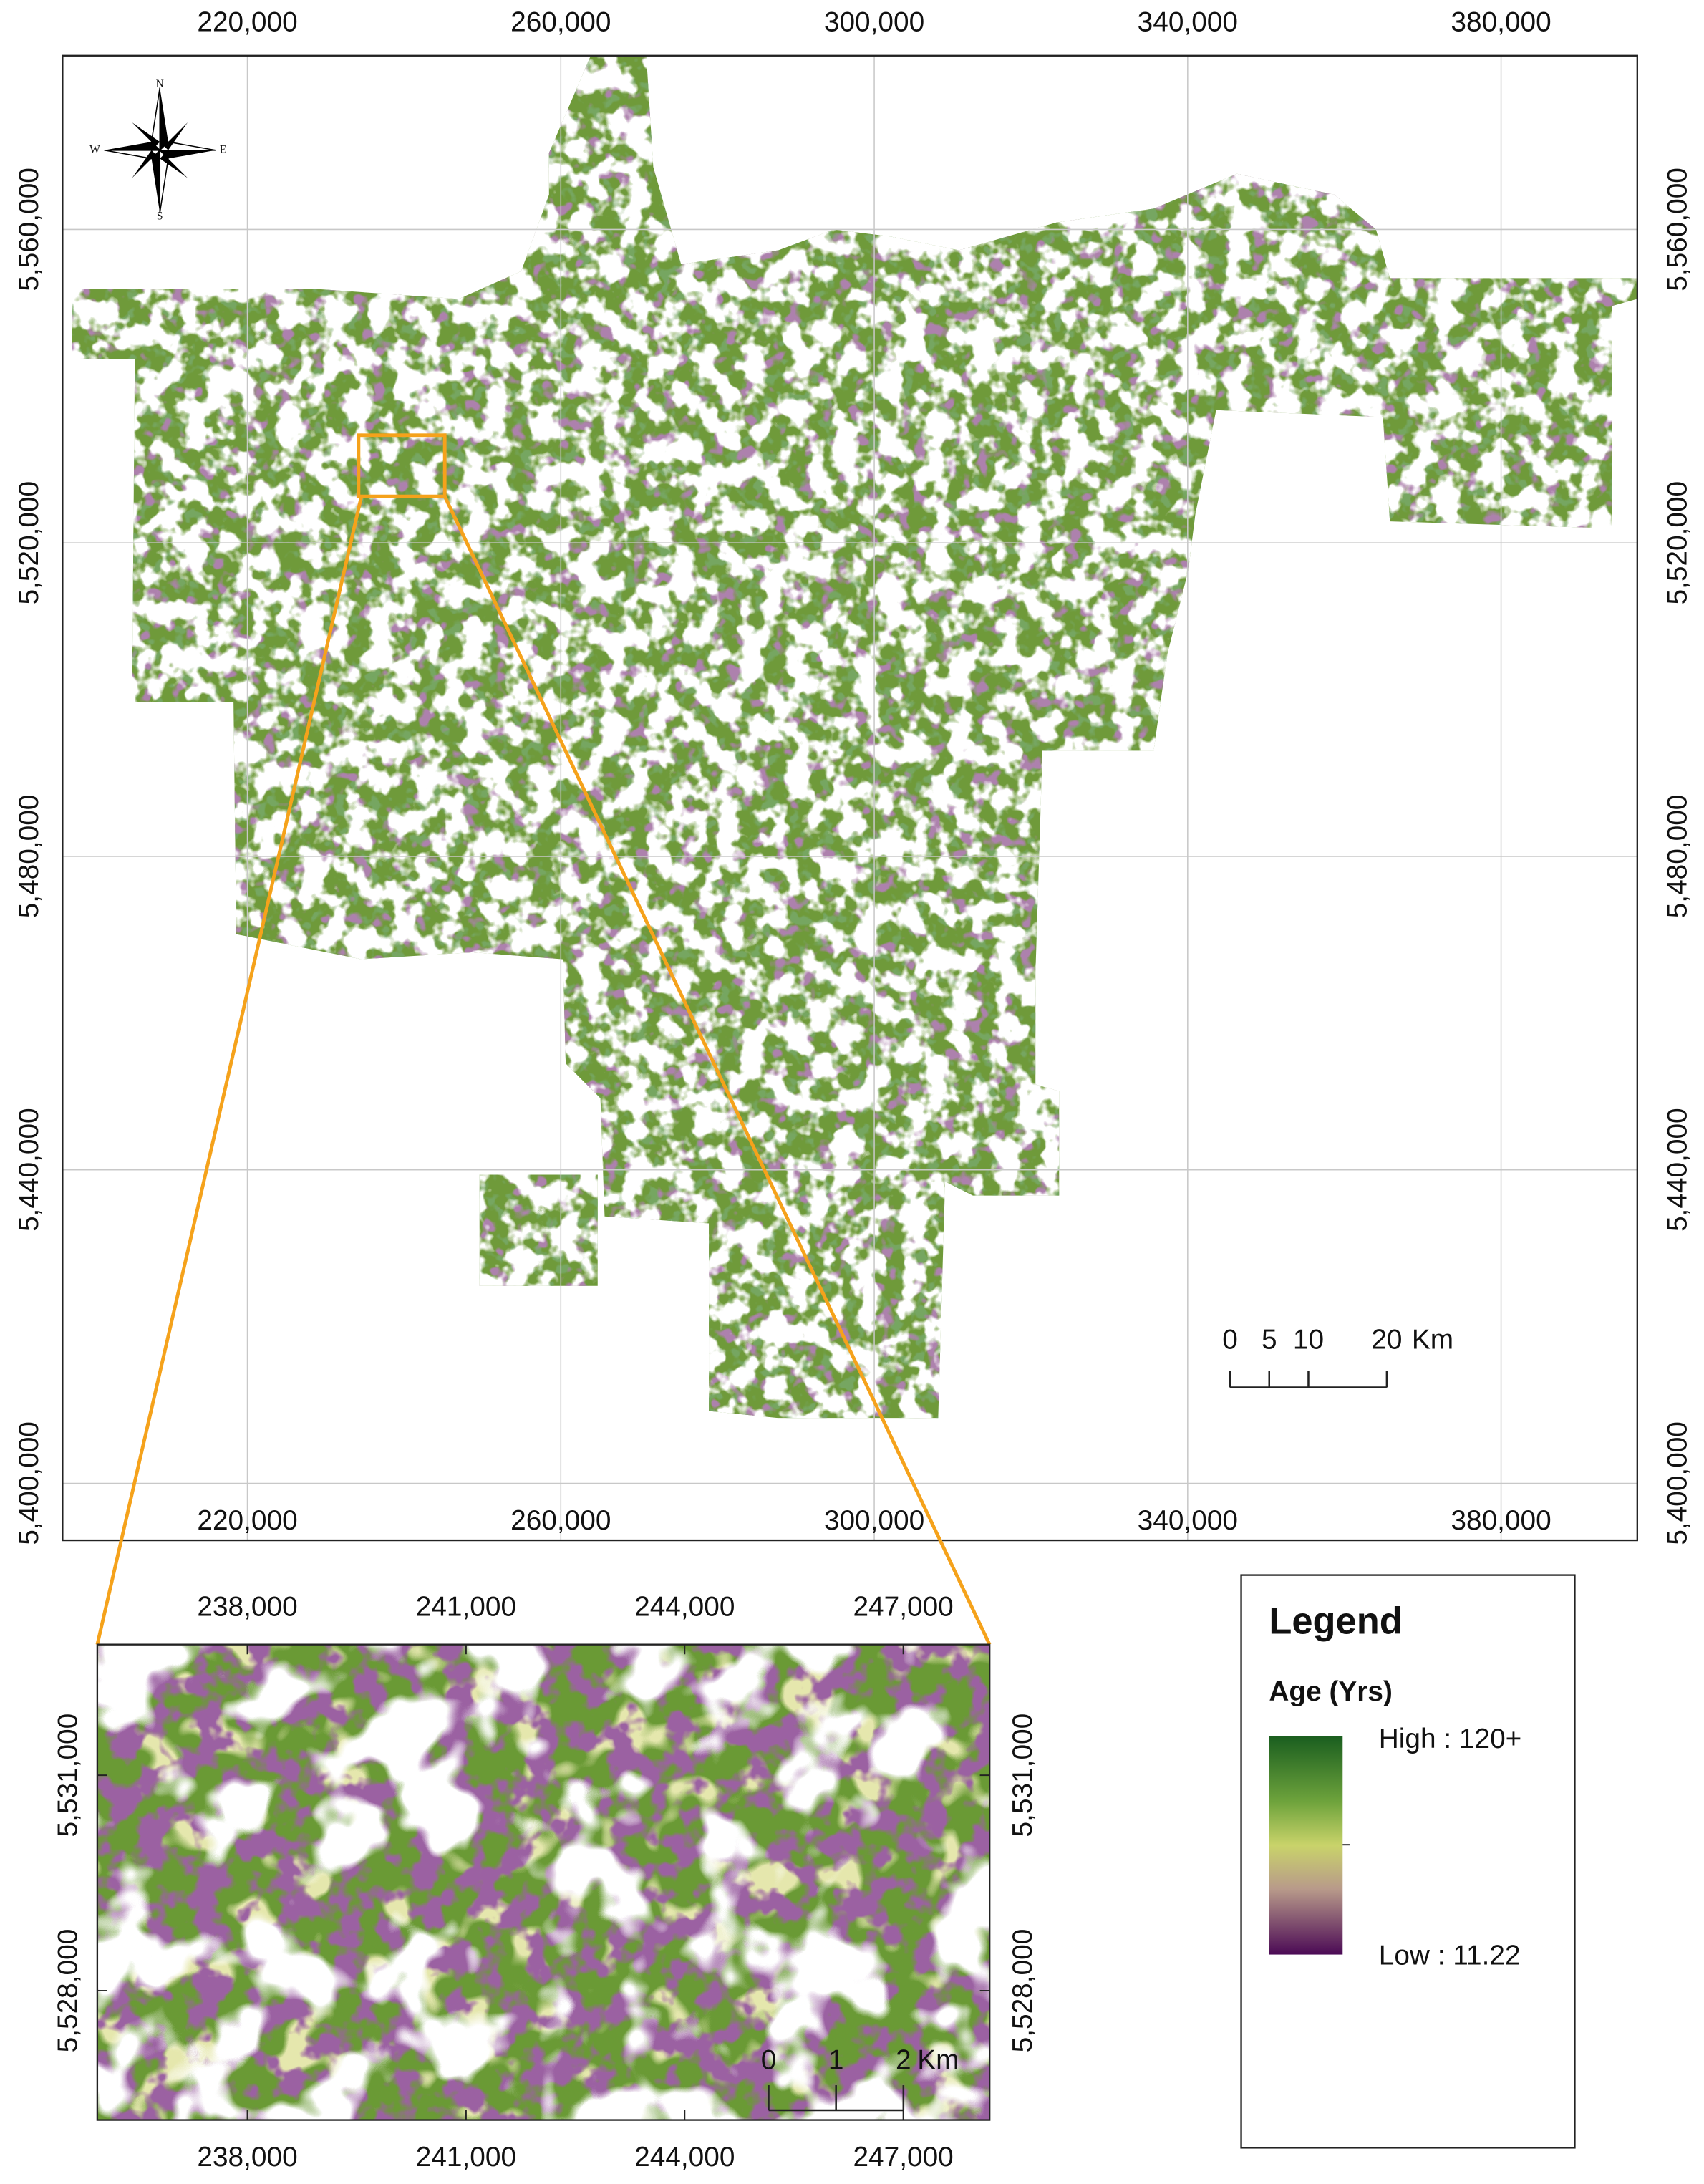 Image resolution: width=1704 pixels, height=2184 pixels. Describe the element at coordinates (402, 465) in the screenshot. I see `inset-extent-box` at that location.